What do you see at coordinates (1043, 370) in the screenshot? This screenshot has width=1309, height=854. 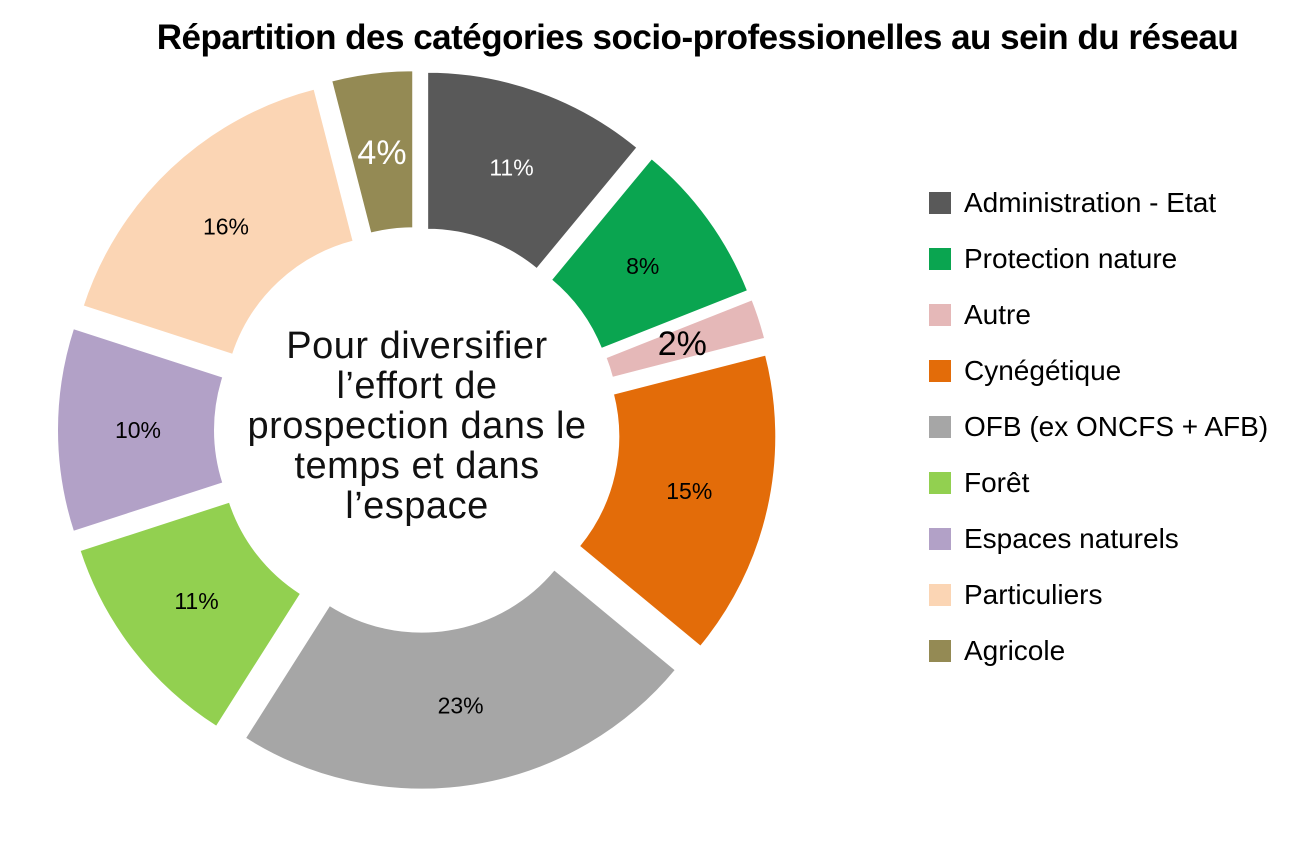 I see `legend-label: Cynégétique` at bounding box center [1043, 370].